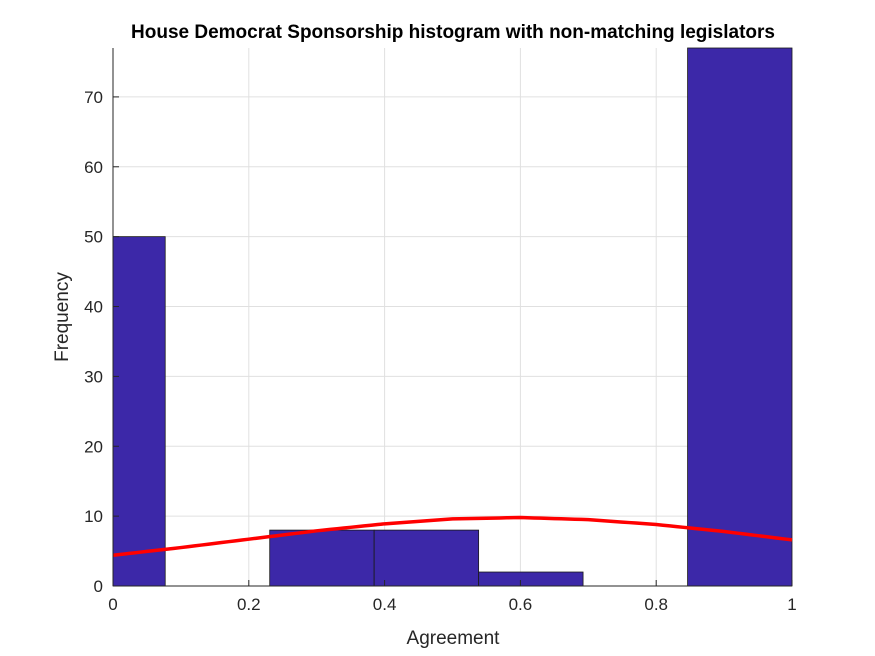  I want to click on fit-curve-line, so click(452, 536).